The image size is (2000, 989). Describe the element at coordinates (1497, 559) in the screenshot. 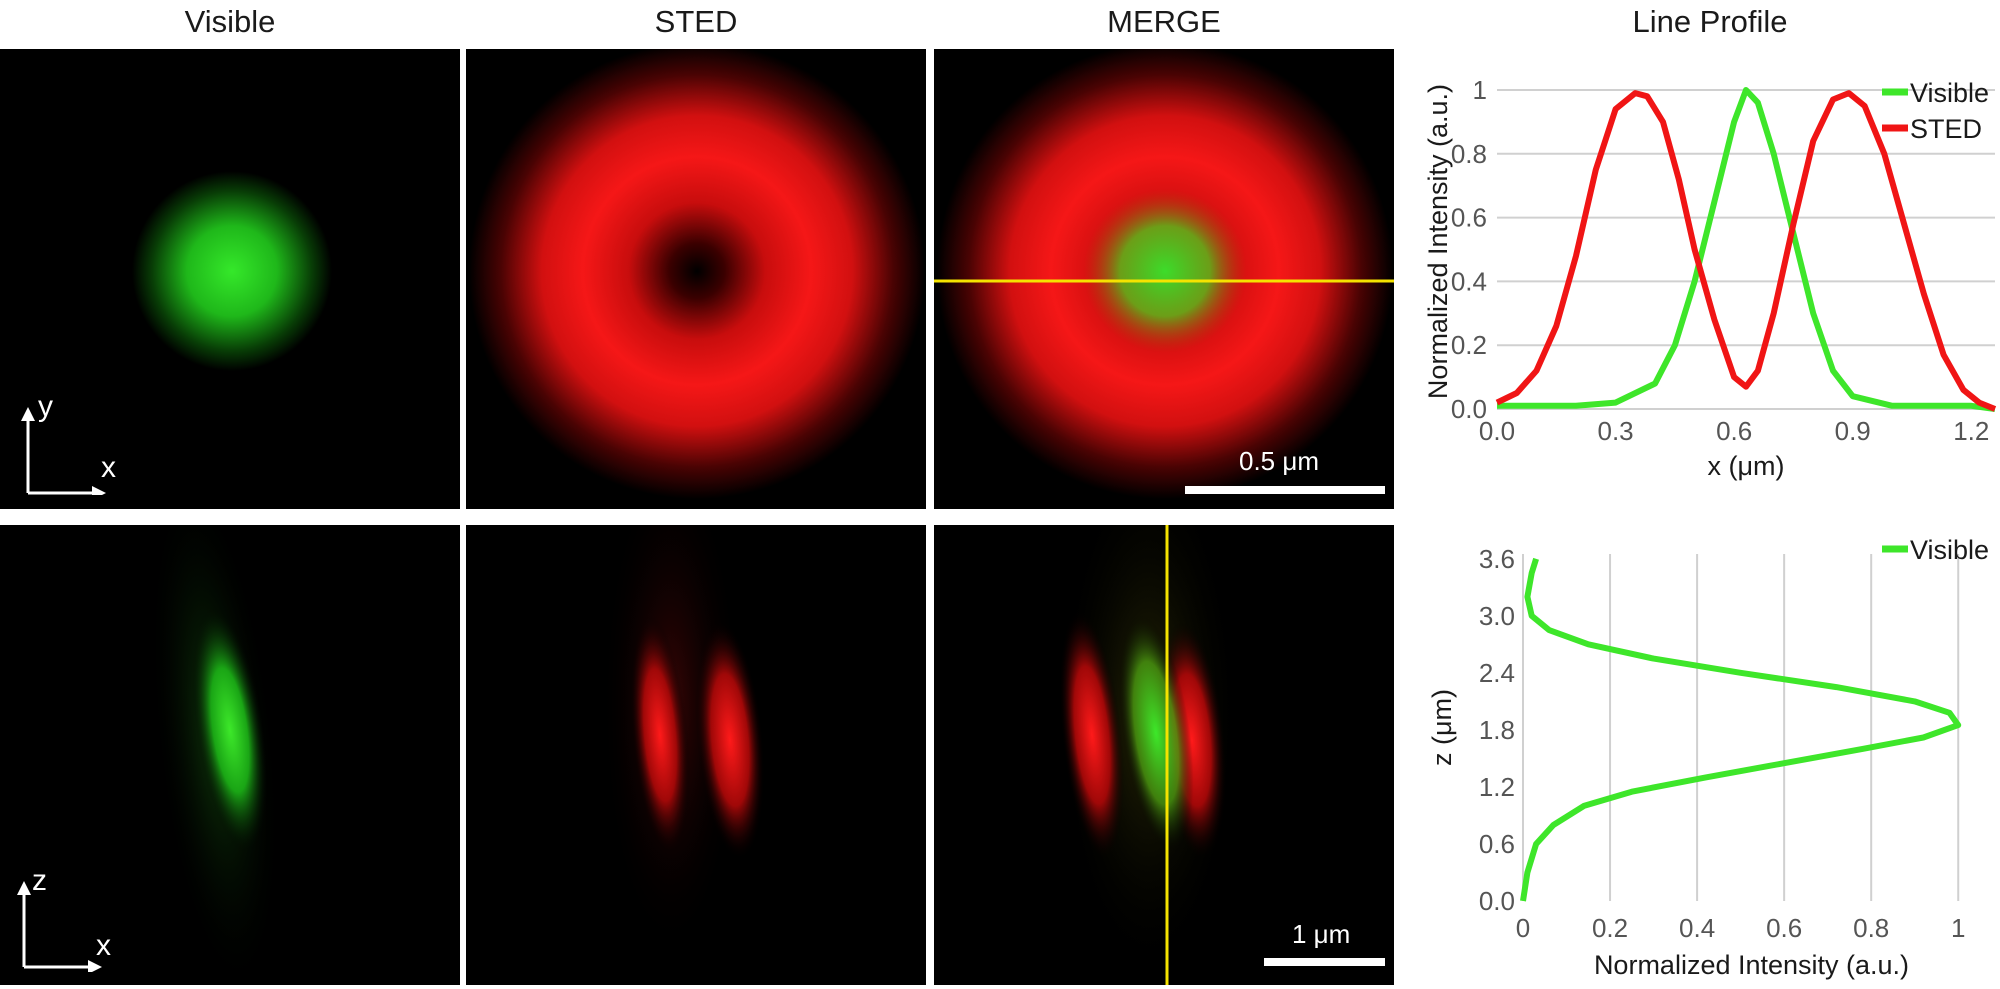

I see `y-tick-label: 3.6` at that location.